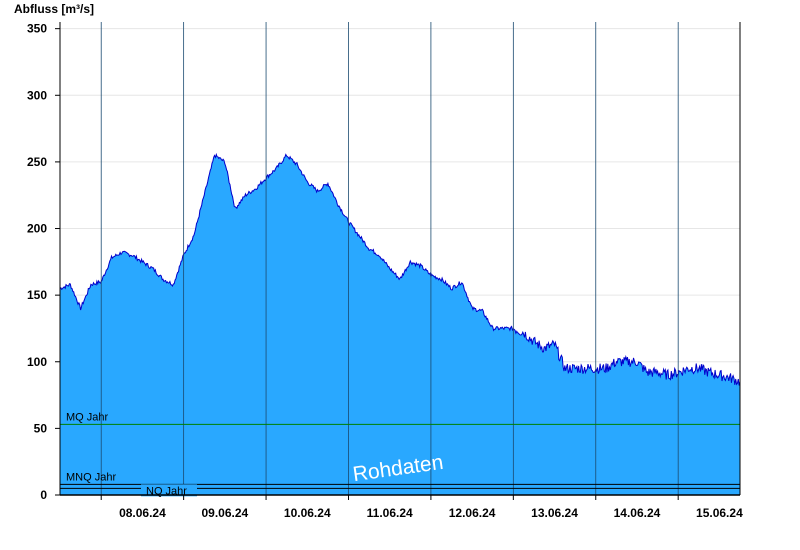 This screenshot has height=550, width=800. I want to click on y-tick-label-50: 50, so click(41, 428).